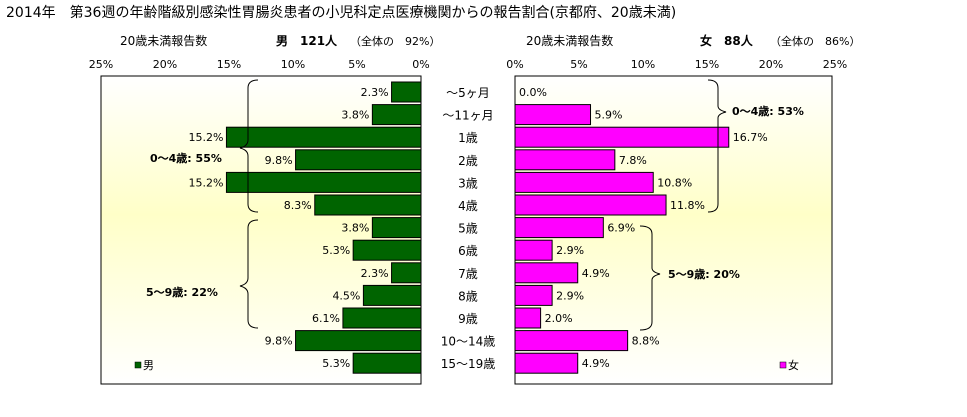 This screenshot has height=417, width=967. I want to click on female-bar-value-label: 10.8%, so click(674, 182).